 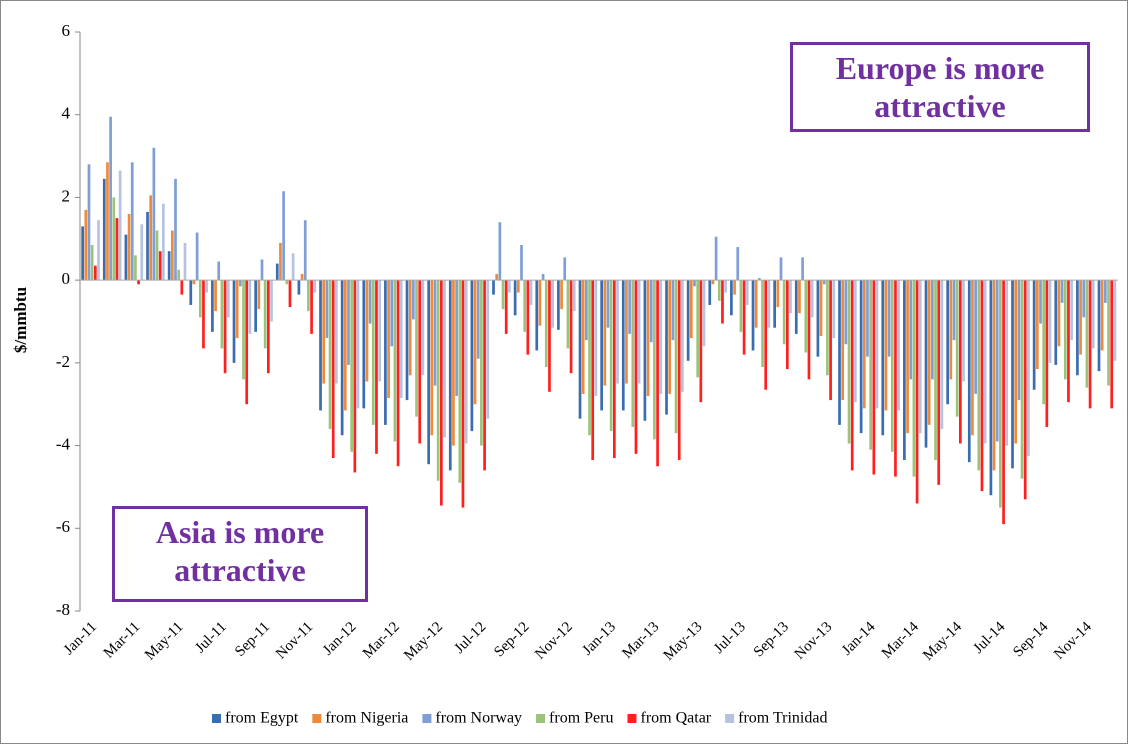 I want to click on y-tick-label: 4, so click(x=66, y=113).